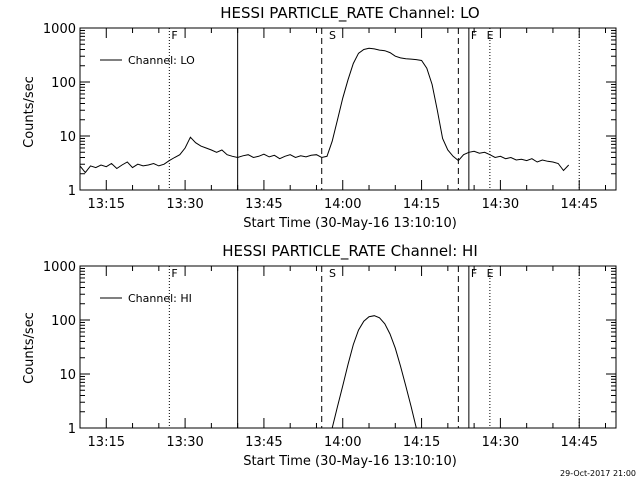 This screenshot has width=640, height=480. Describe the element at coordinates (72, 191) in the screenshot. I see `y-tick-label-lo: 1` at that location.